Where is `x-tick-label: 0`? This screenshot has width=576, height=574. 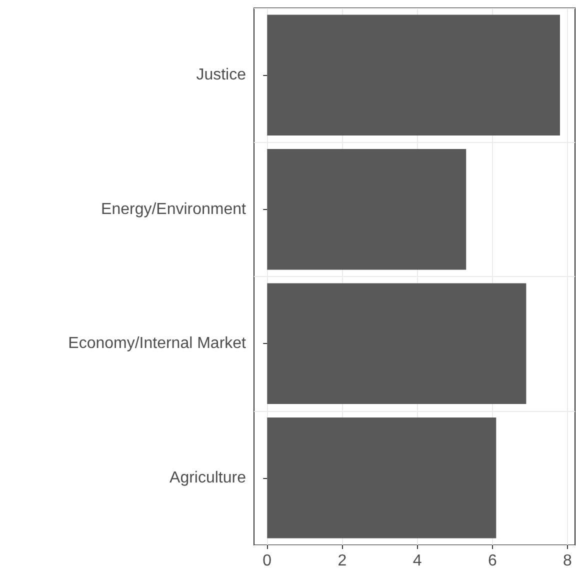
x-tick-label: 0 is located at coordinates (267, 561).